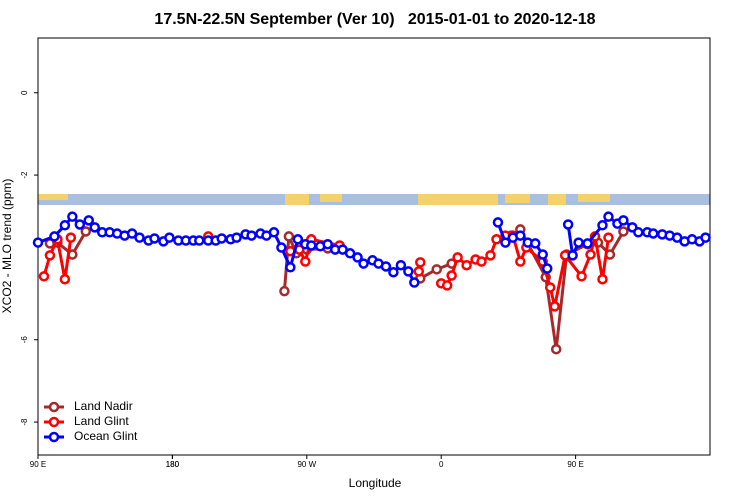 The height and width of the screenshot is (500, 750). What do you see at coordinates (24, 92) in the screenshot?
I see `y-tick-label: 0` at bounding box center [24, 92].